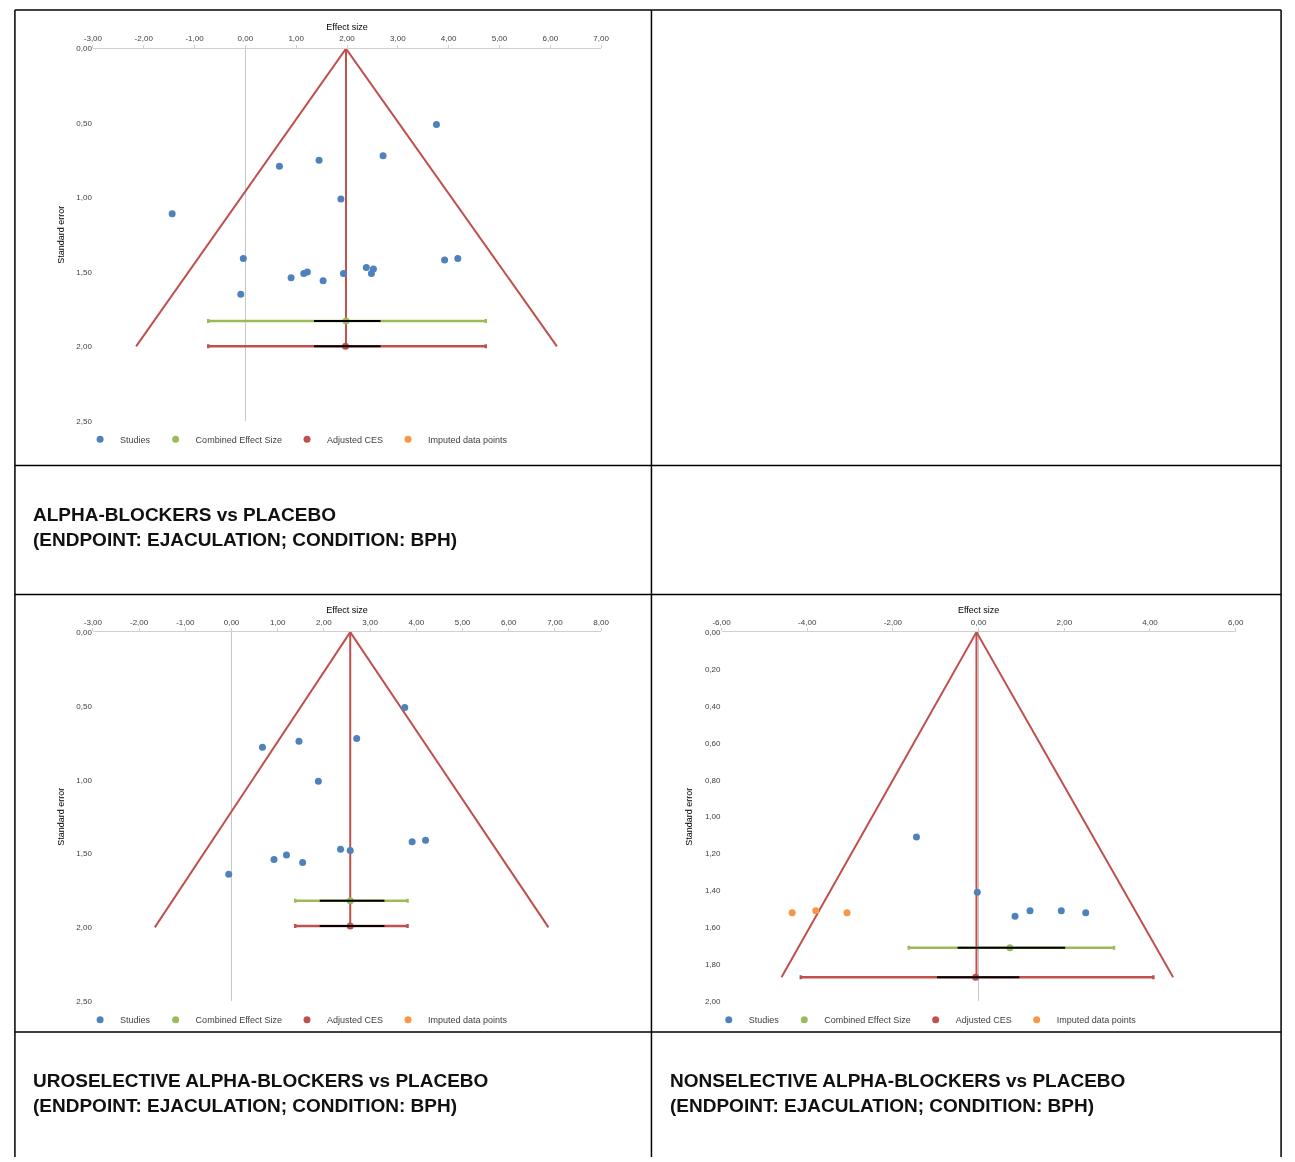 Image resolution: width=1295 pixels, height=1162 pixels. I want to click on text: NONSELECTIVE ALPHA-BLOCKERS vs PLACEBO (ENDPOINT: EJACULATION; CONDITION: BPH), so click(898, 1093).